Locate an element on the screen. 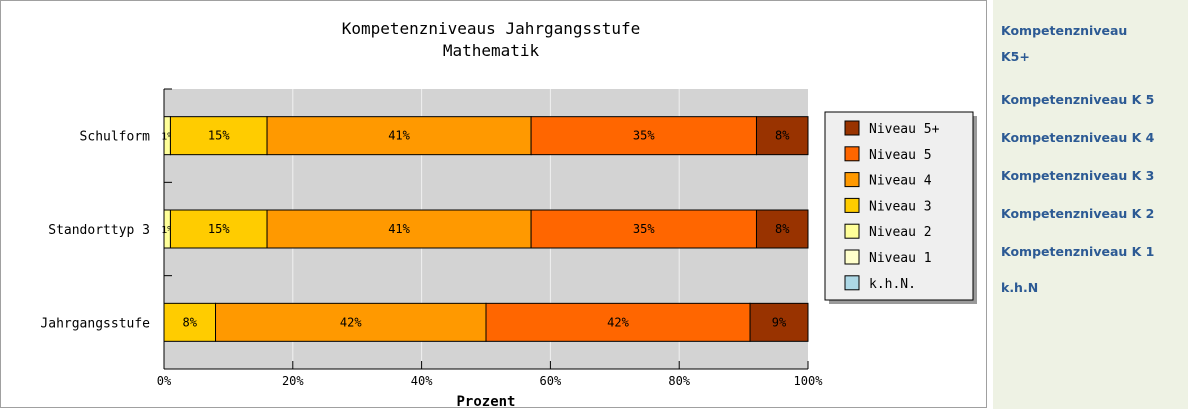 This screenshot has height=409, width=1188. category-label: Jahrgangsstufe is located at coordinates (95, 323).